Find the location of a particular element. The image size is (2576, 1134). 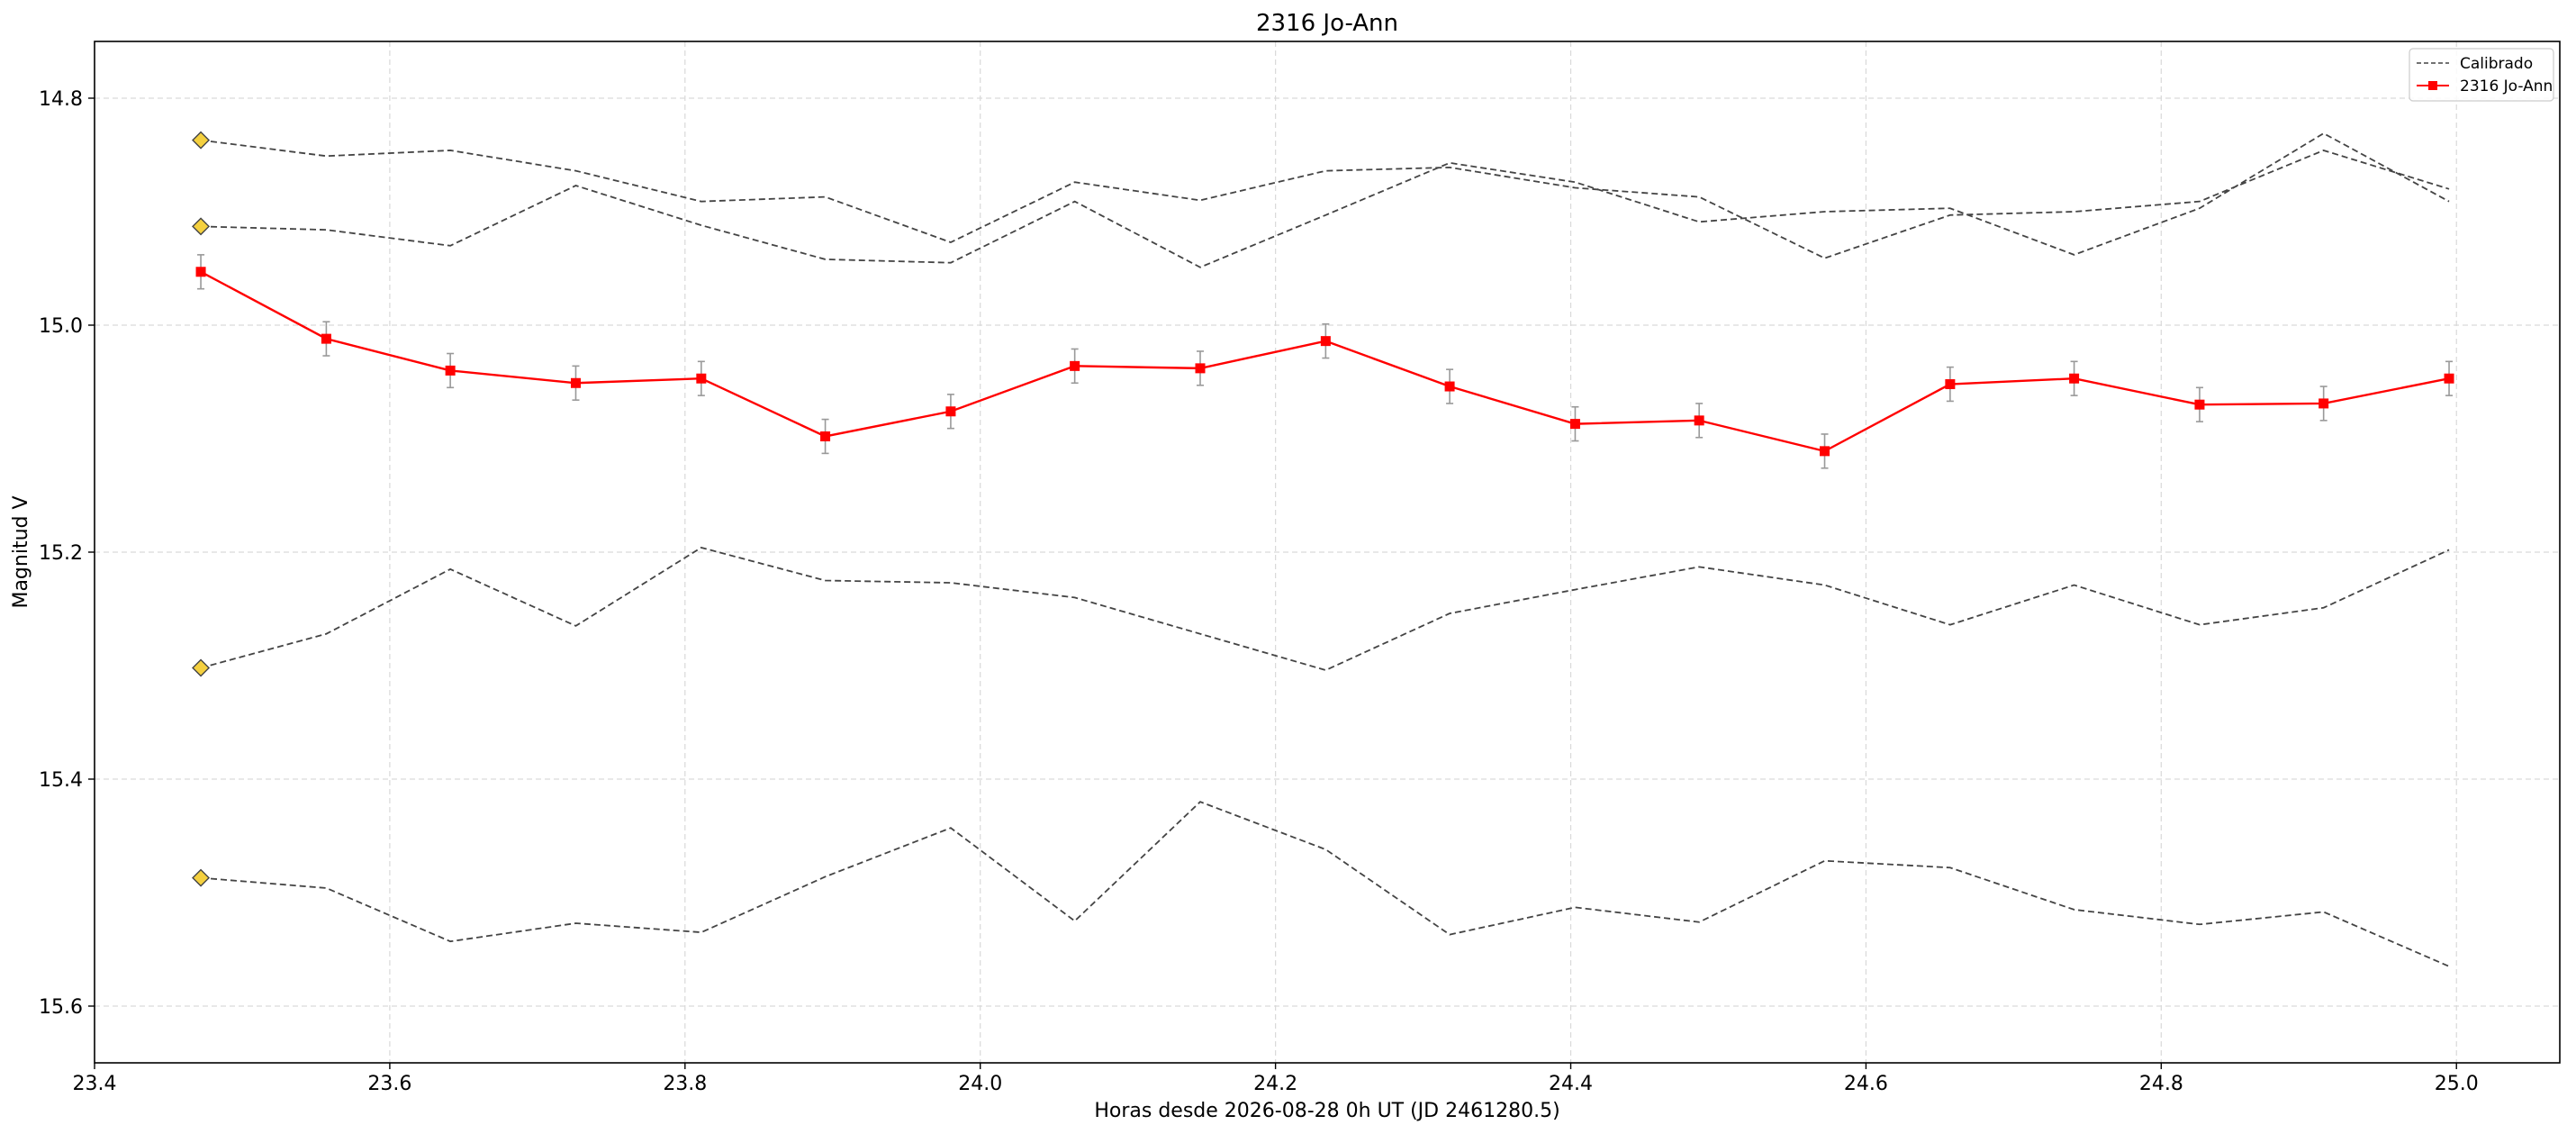

y-tick-label: 14.8 is located at coordinates (61, 99).